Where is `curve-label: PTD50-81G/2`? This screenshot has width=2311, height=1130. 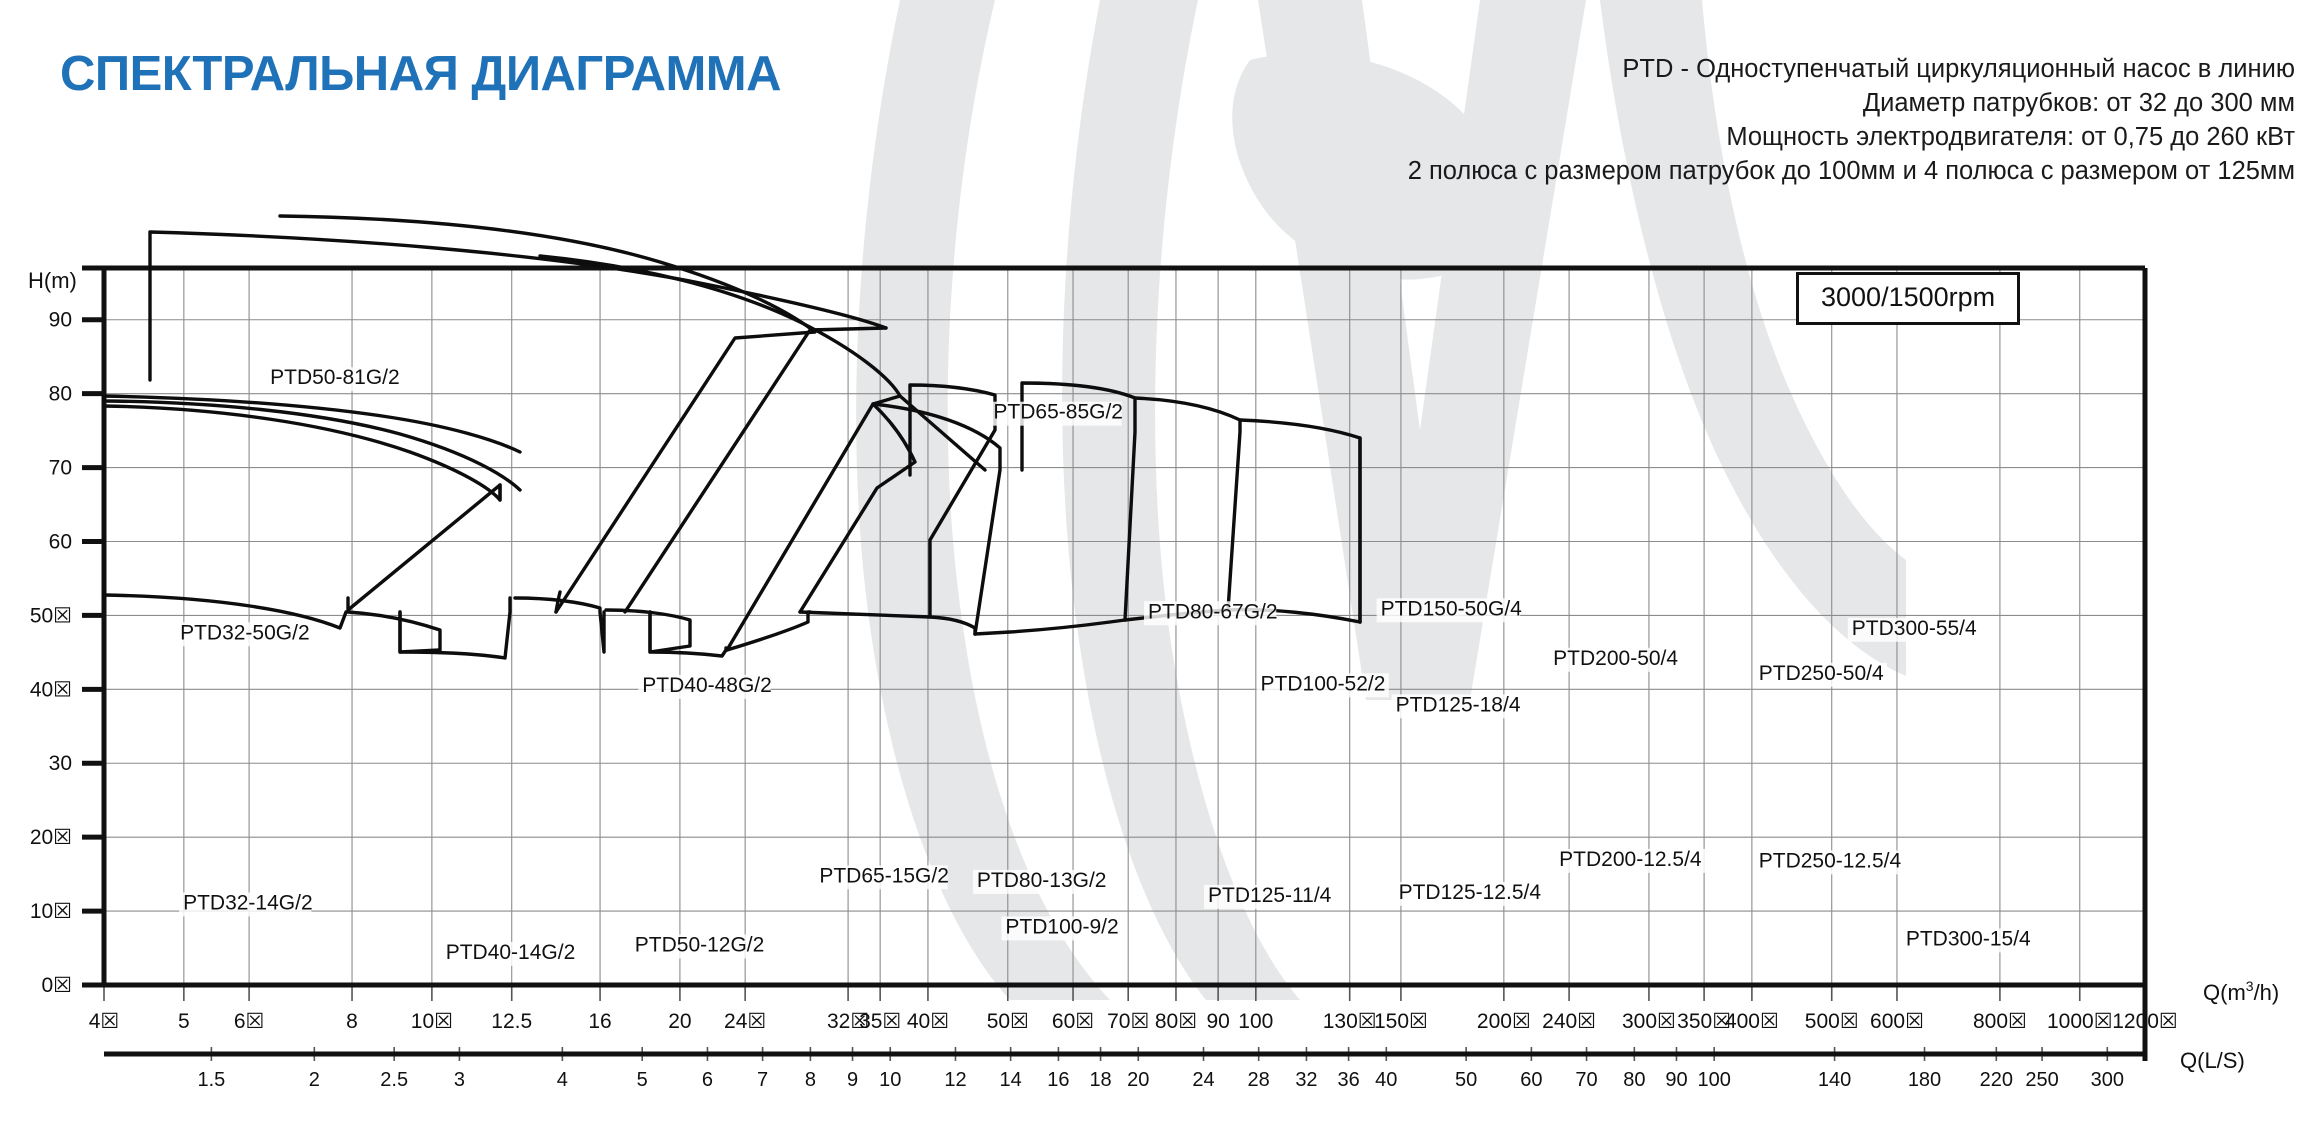
curve-label: PTD50-81G/2 is located at coordinates (333, 379).